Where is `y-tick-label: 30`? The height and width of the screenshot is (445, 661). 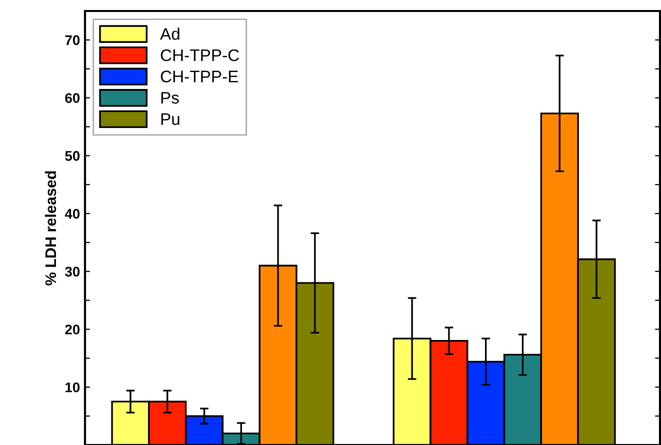 y-tick-label: 30 is located at coordinates (72, 271).